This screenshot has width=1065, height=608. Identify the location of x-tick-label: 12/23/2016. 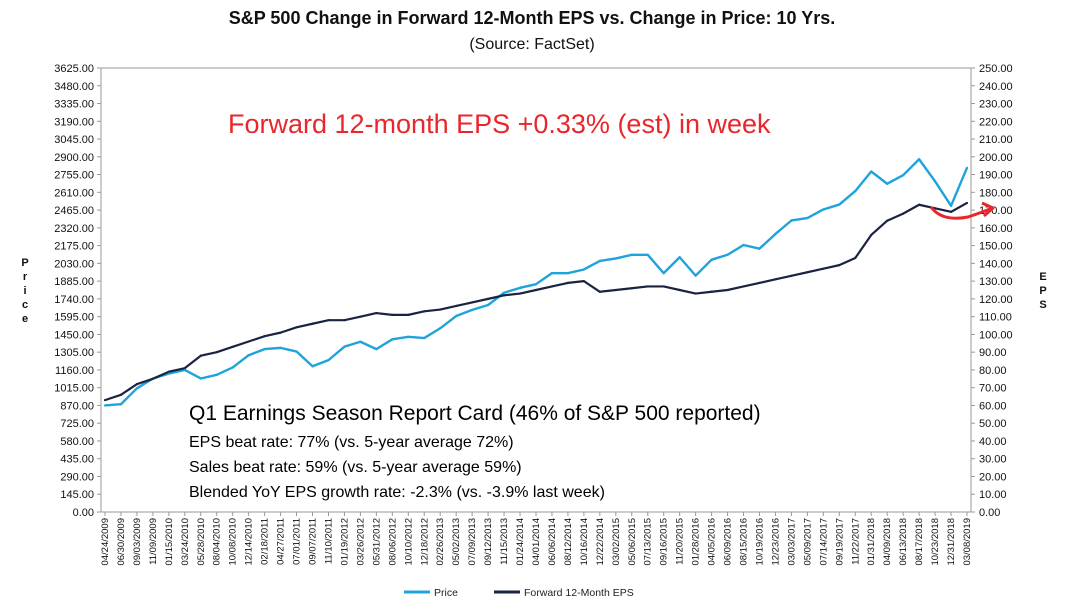
(775, 542).